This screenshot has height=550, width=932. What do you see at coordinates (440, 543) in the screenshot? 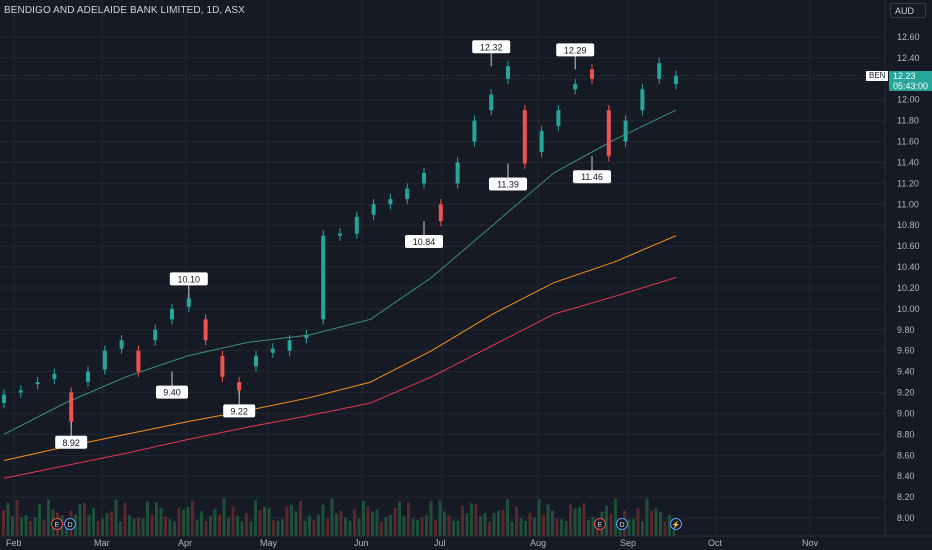
I see `time-tick-label: Jul` at bounding box center [440, 543].